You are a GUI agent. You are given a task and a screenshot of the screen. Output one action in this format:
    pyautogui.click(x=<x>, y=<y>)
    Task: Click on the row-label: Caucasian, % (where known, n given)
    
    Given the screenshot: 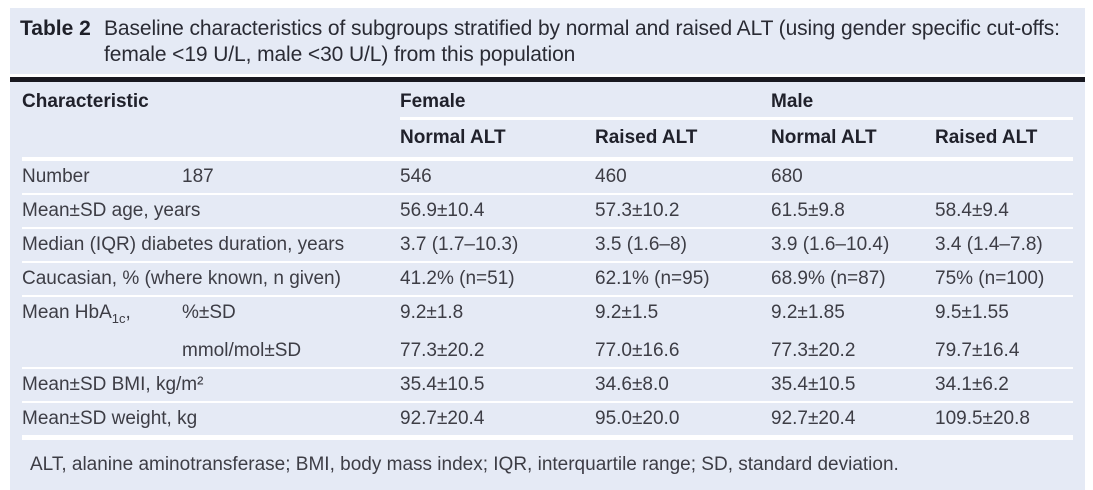 What is the action you would take?
    pyautogui.click(x=181, y=278)
    